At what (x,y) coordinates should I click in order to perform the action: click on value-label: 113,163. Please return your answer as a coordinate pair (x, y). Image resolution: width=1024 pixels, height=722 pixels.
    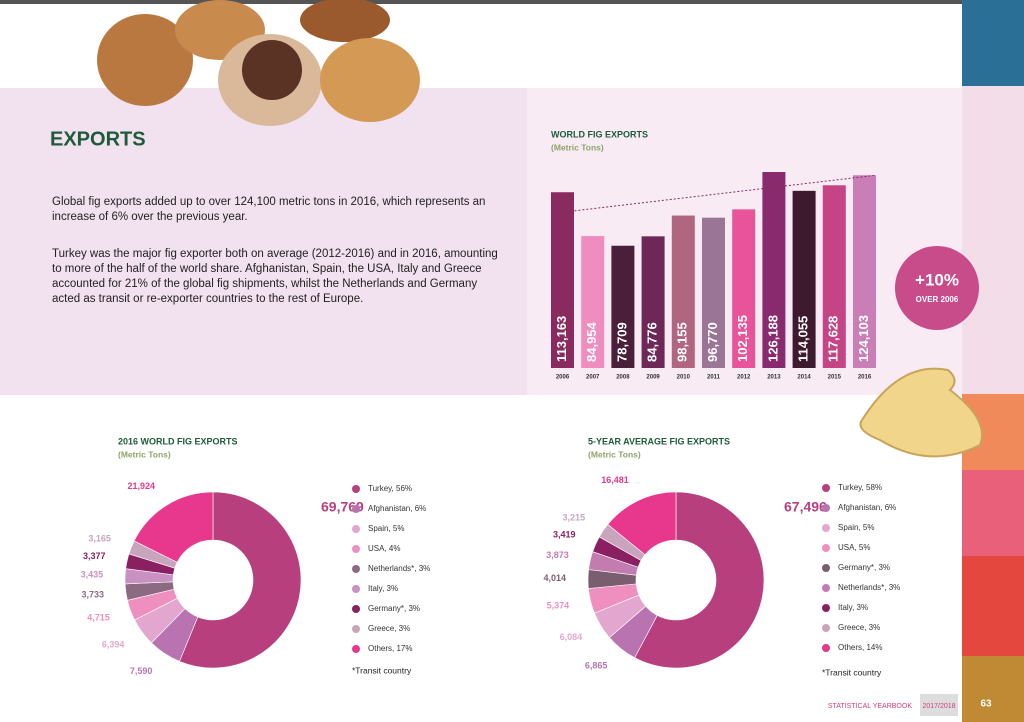
    Looking at the image, I should click on (561, 339).